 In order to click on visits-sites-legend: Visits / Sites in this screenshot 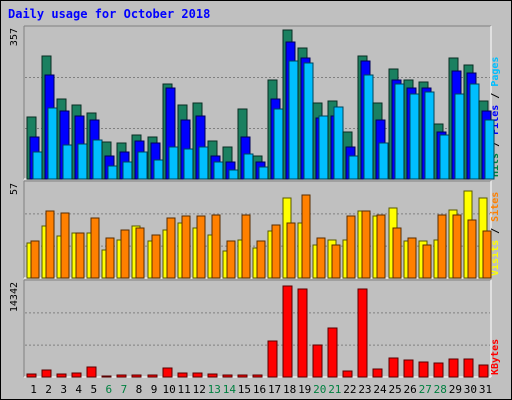, I will do `click(495, 234)`.